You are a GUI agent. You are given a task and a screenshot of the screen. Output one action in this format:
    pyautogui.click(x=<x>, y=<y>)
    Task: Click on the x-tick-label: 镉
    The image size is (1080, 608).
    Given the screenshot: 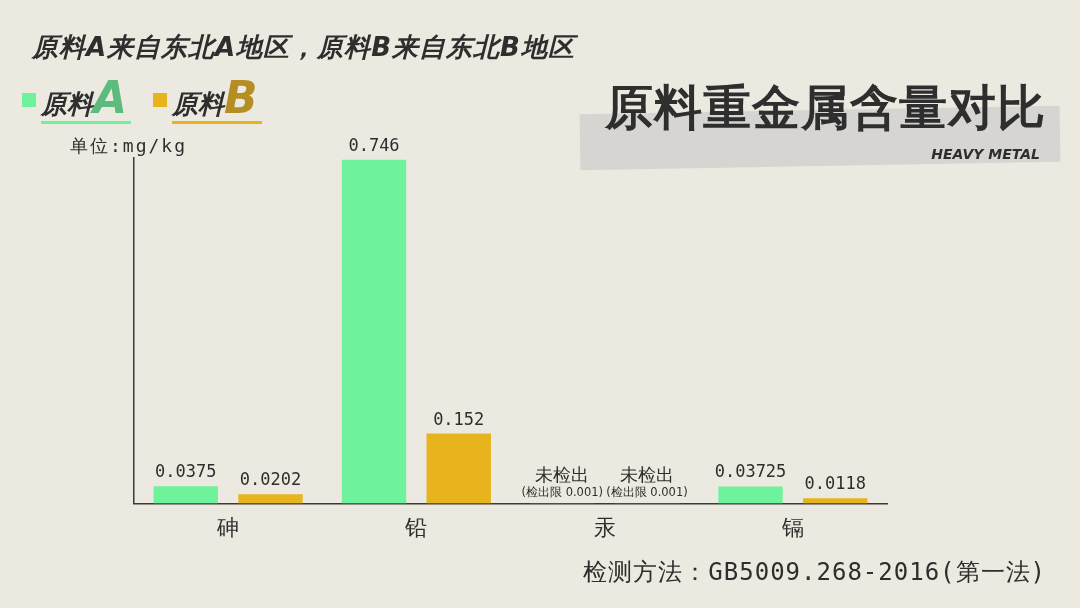 What is the action you would take?
    pyautogui.click(x=792, y=527)
    